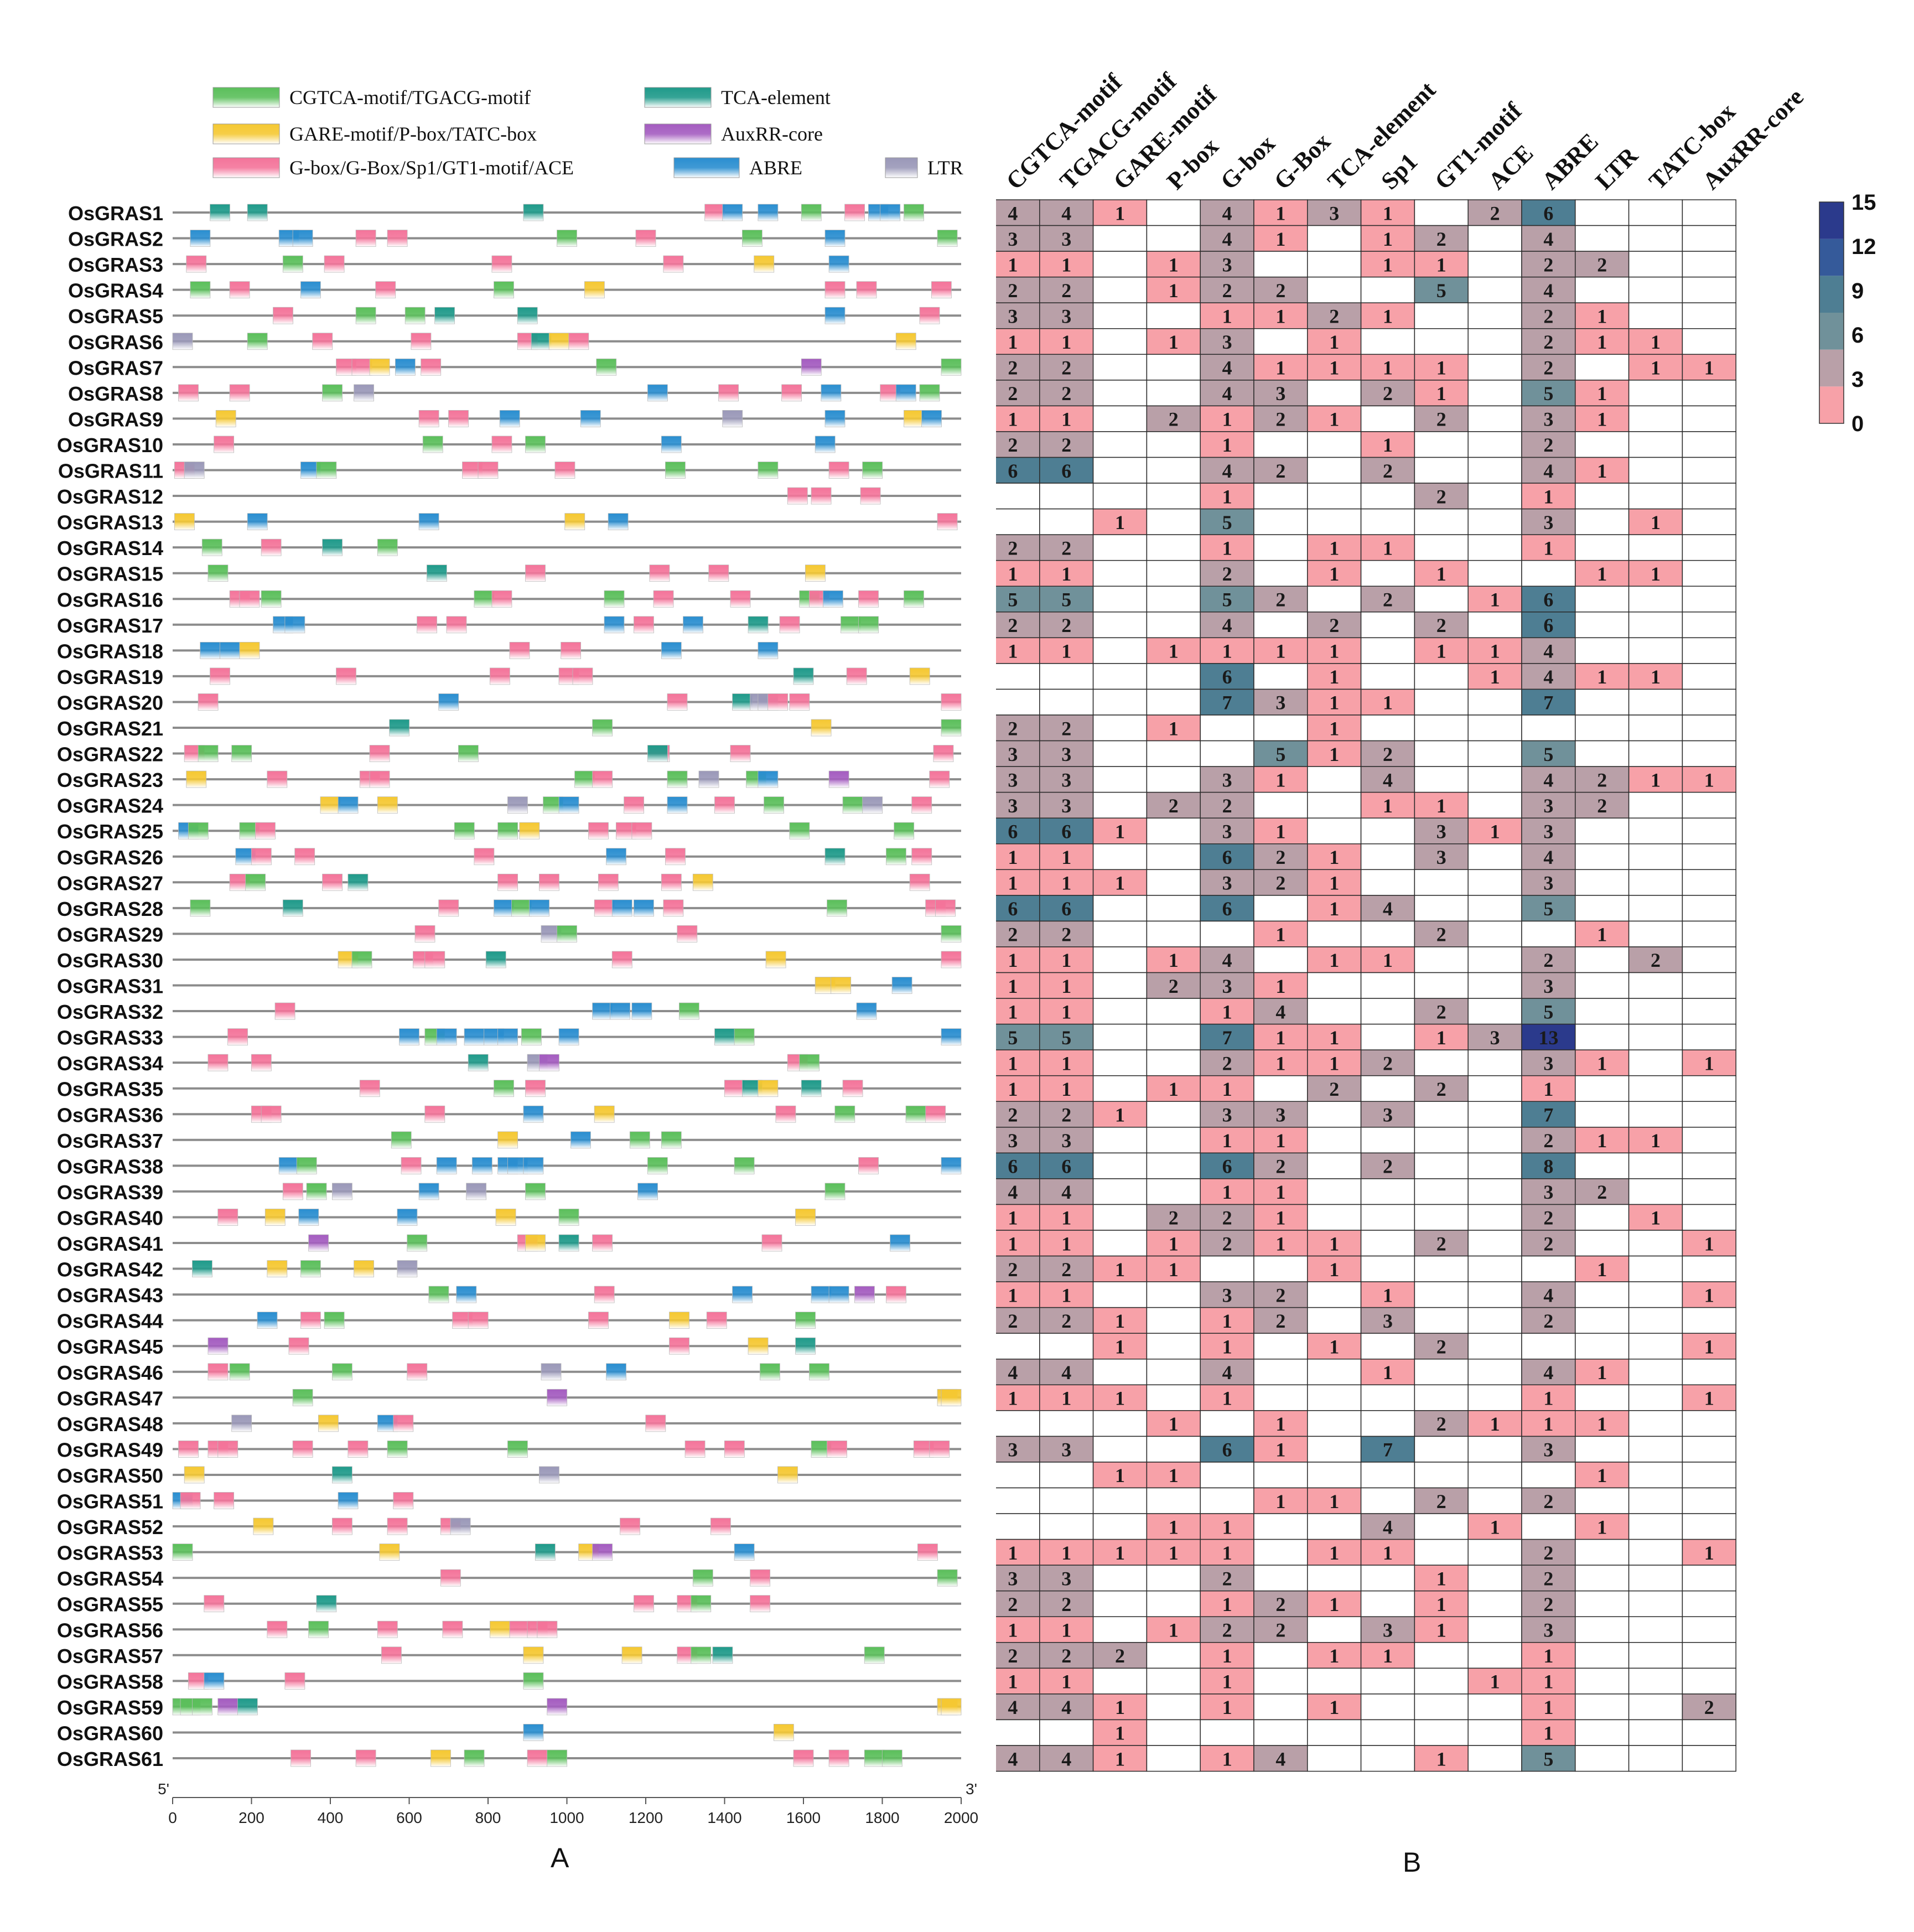  Describe the element at coordinates (961, 1817) in the screenshot. I see `x-tick-label: 2000` at that location.